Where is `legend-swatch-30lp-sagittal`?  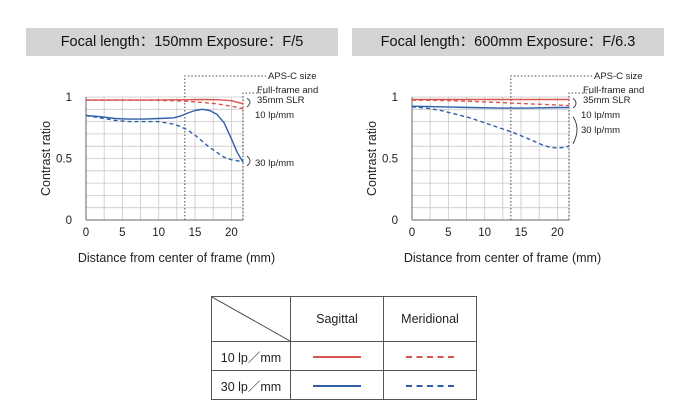
legend-swatch-30lp-sagittal is located at coordinates (337, 385).